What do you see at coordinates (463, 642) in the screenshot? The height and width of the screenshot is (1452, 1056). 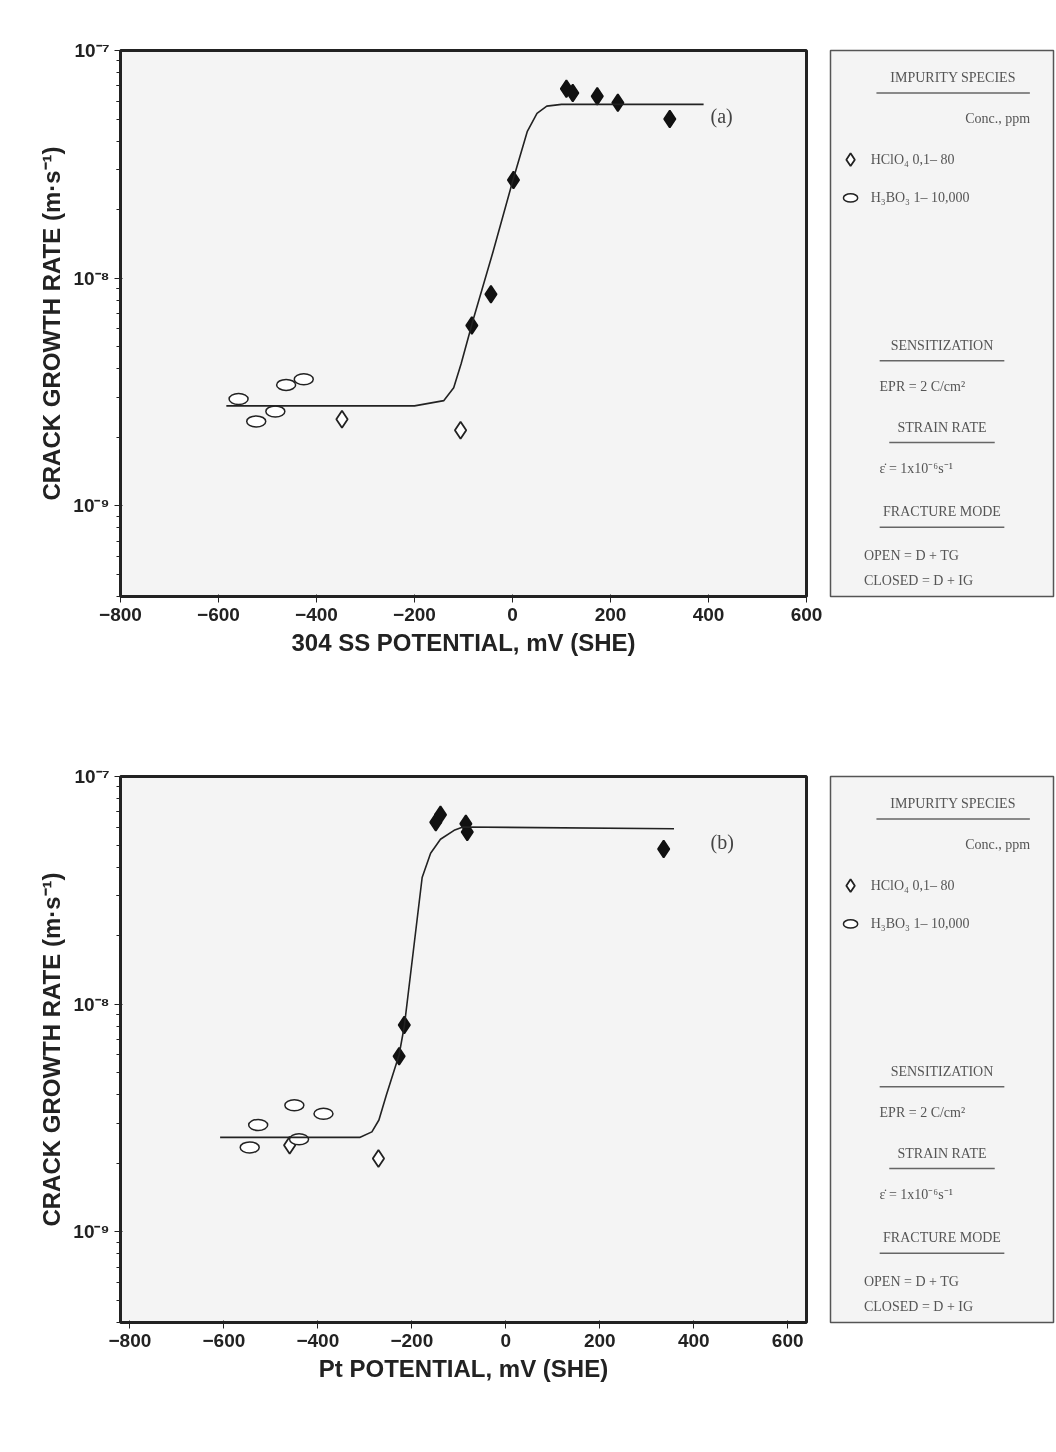 I see `x-axis-title: 304 SS POTENTIAL, mV (SHE)` at bounding box center [463, 642].